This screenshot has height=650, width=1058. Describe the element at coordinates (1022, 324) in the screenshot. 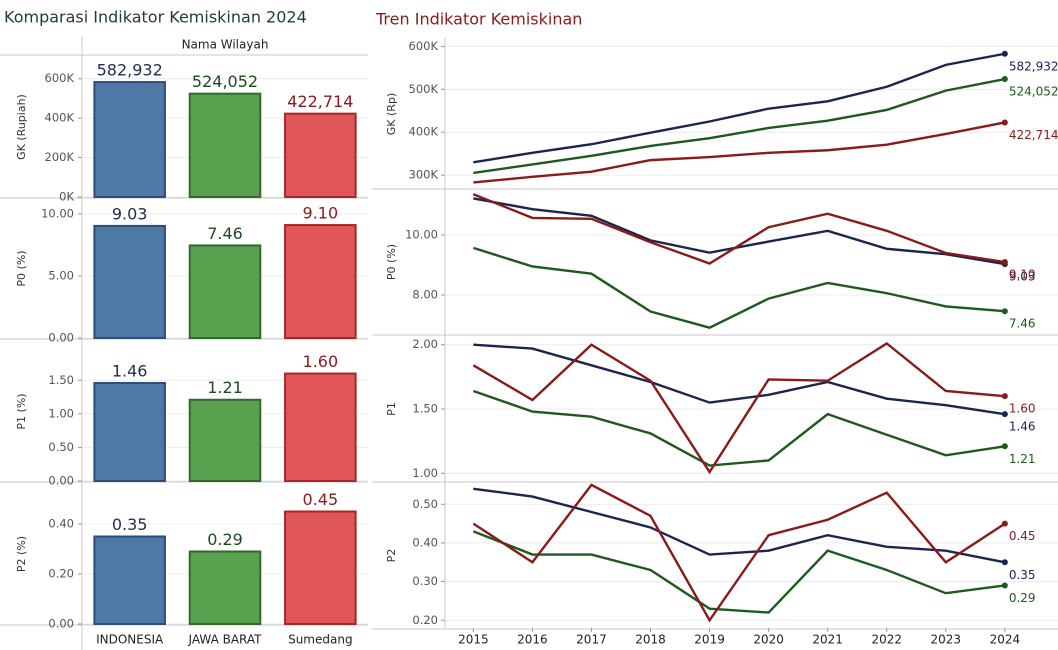

I see `end-label: 7.46` at that location.